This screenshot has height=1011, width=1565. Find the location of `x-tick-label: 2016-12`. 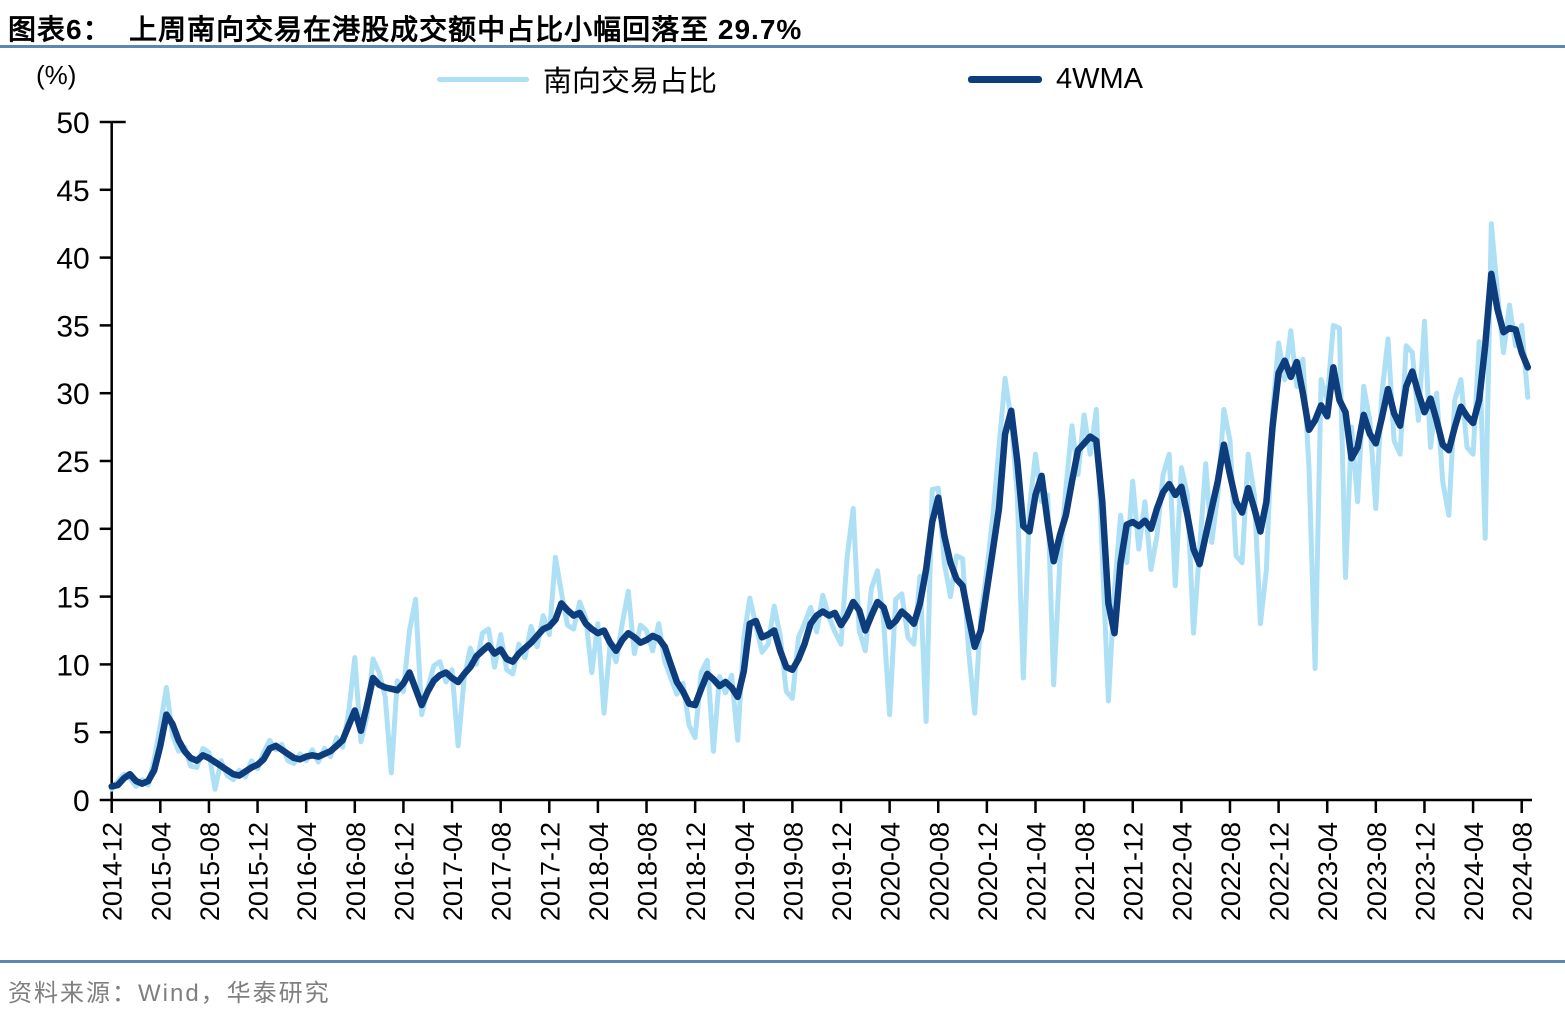

x-tick-label: 2016-12 is located at coordinates (404, 871).